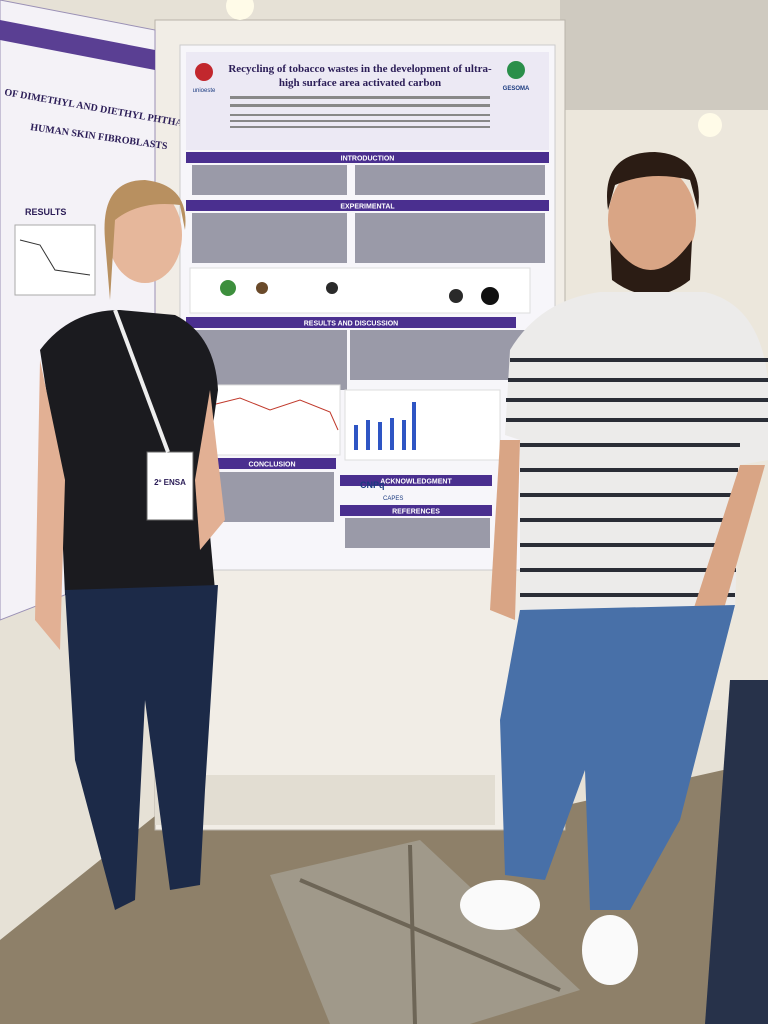 The image size is (768, 1024). I want to click on author-lines, so click(360, 112).